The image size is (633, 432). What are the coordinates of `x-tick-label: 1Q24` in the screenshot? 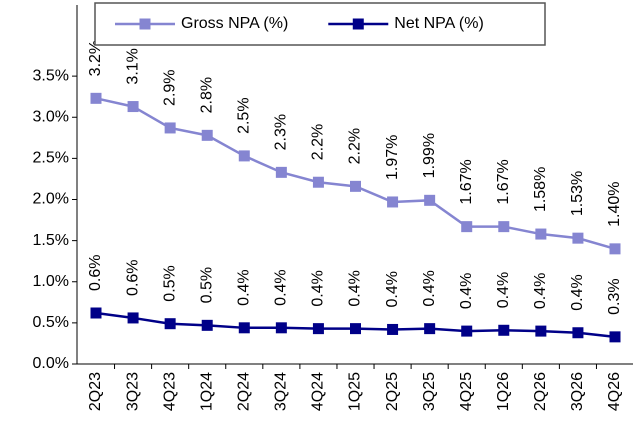 It's located at (206, 391).